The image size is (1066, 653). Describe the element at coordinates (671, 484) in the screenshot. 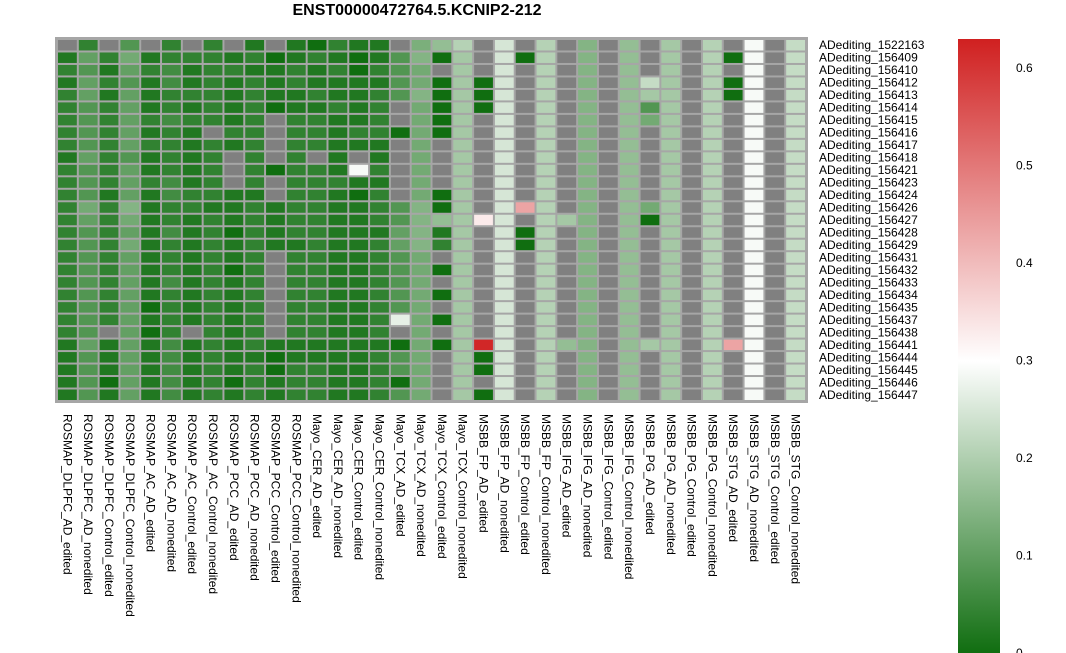

I see `column-label: MSBB_PG_AD_nonedited` at that location.